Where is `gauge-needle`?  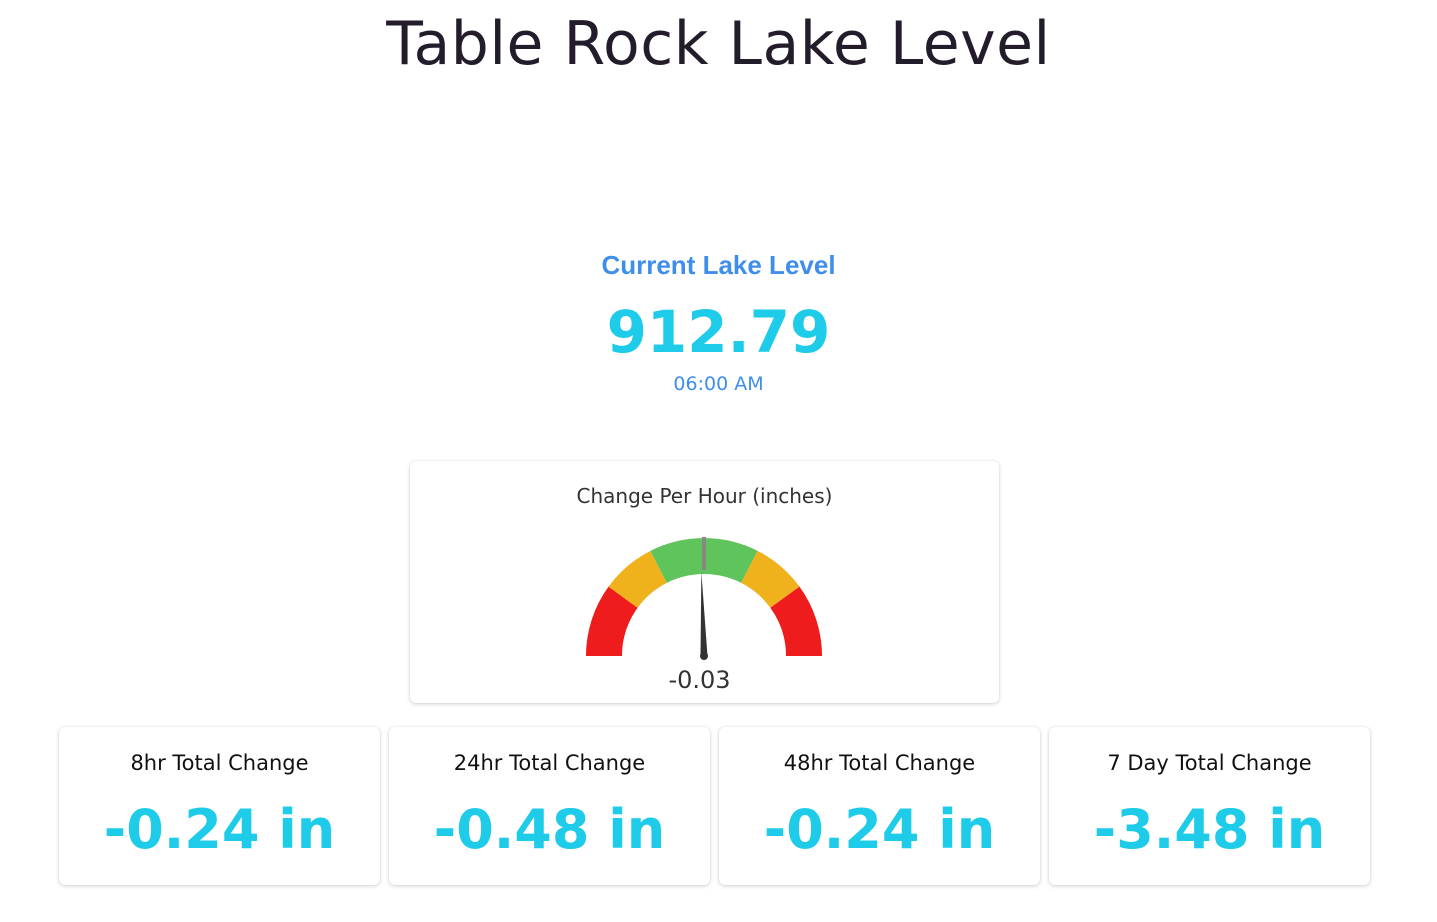
gauge-needle is located at coordinates (704, 614).